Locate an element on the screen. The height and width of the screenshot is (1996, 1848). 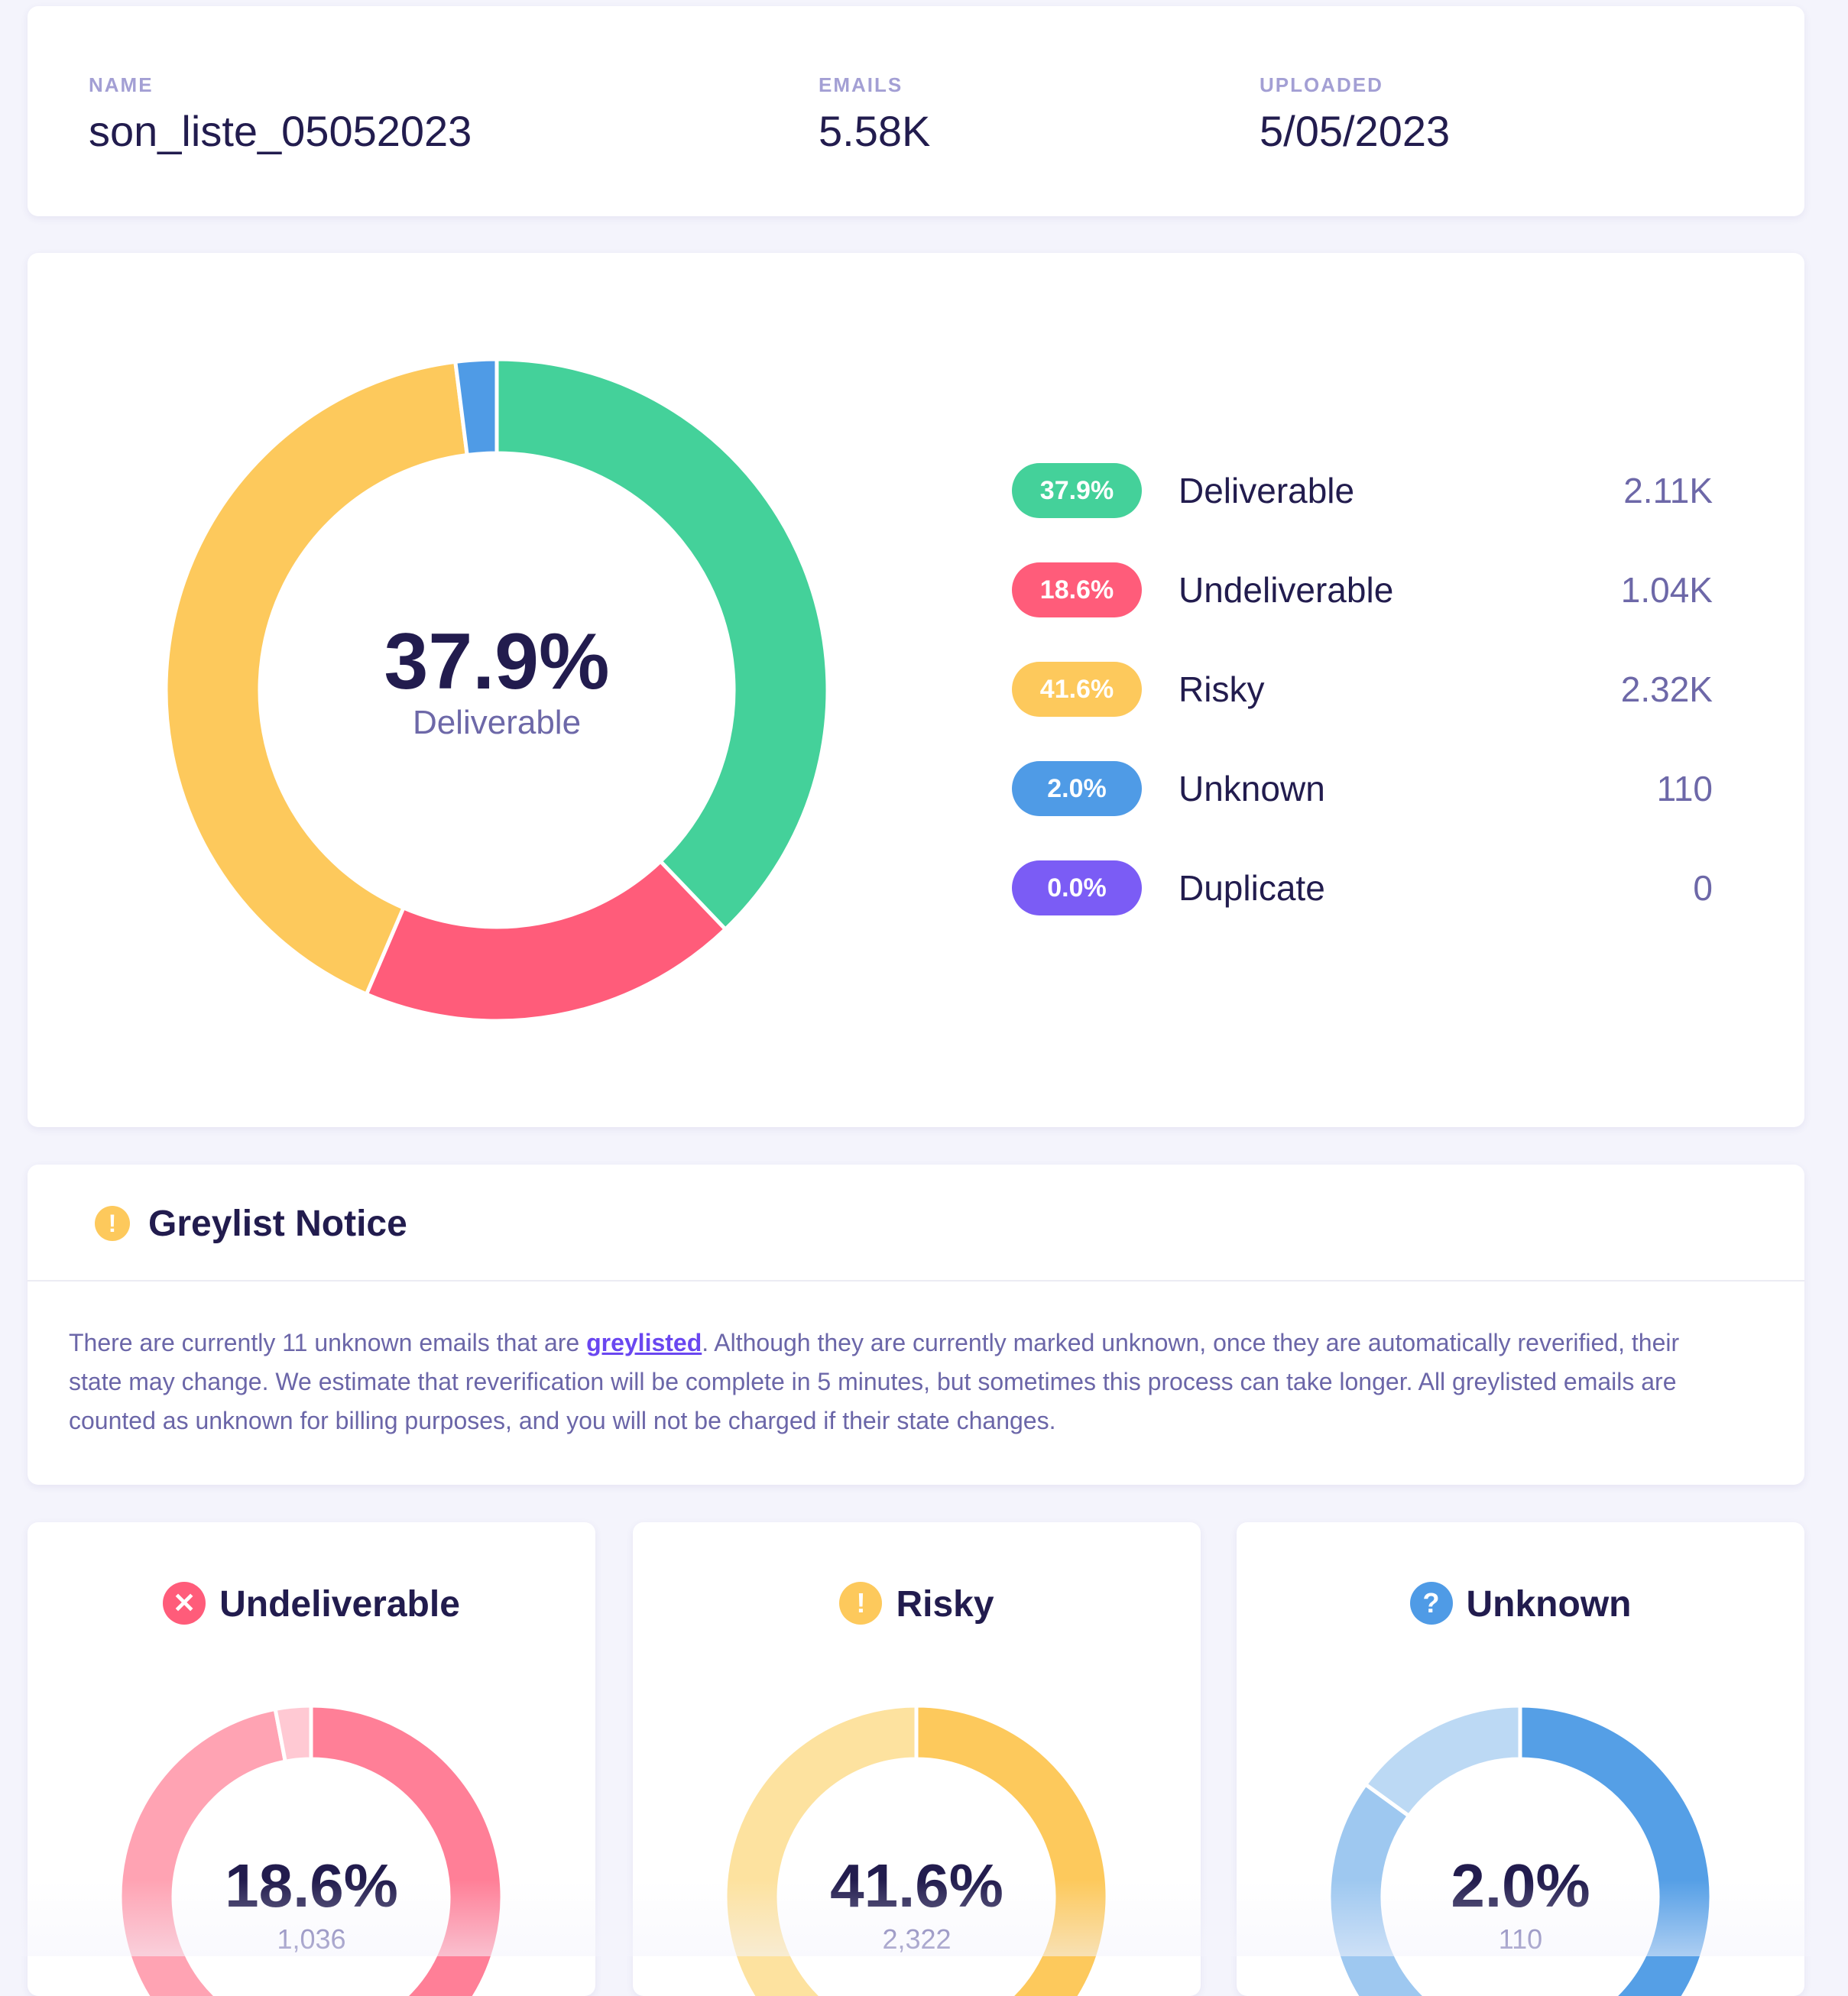
legend-value: 2.32K is located at coordinates (1667, 689).